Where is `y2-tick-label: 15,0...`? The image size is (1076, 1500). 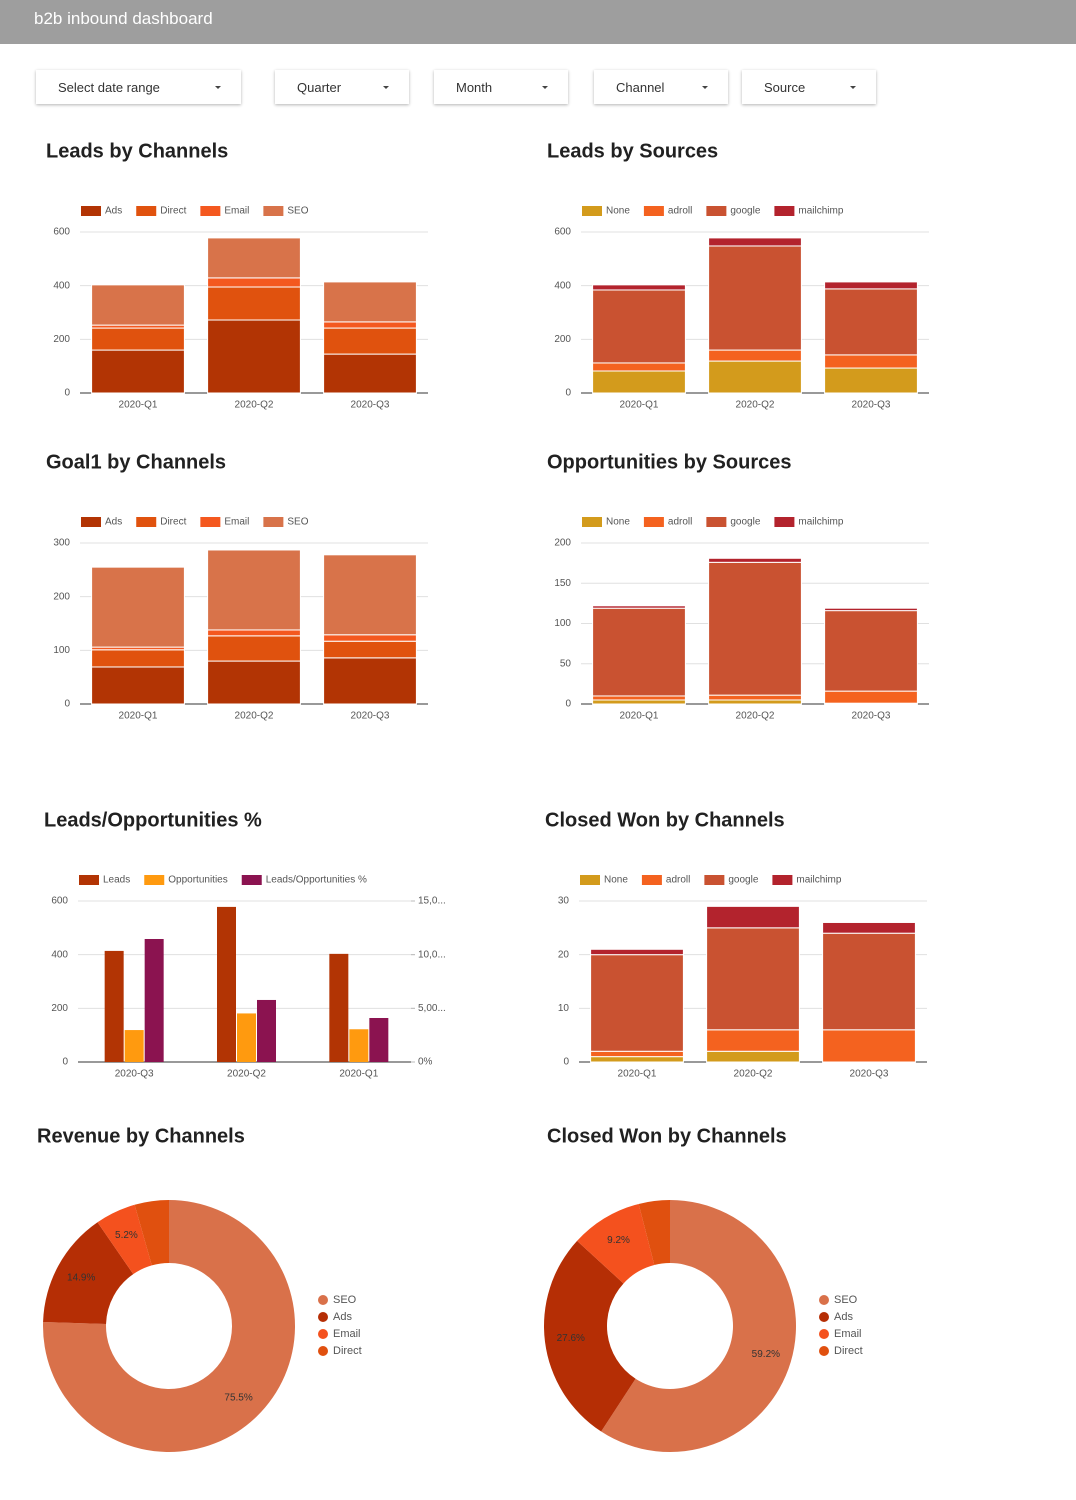
y2-tick-label: 15,0... is located at coordinates (432, 901).